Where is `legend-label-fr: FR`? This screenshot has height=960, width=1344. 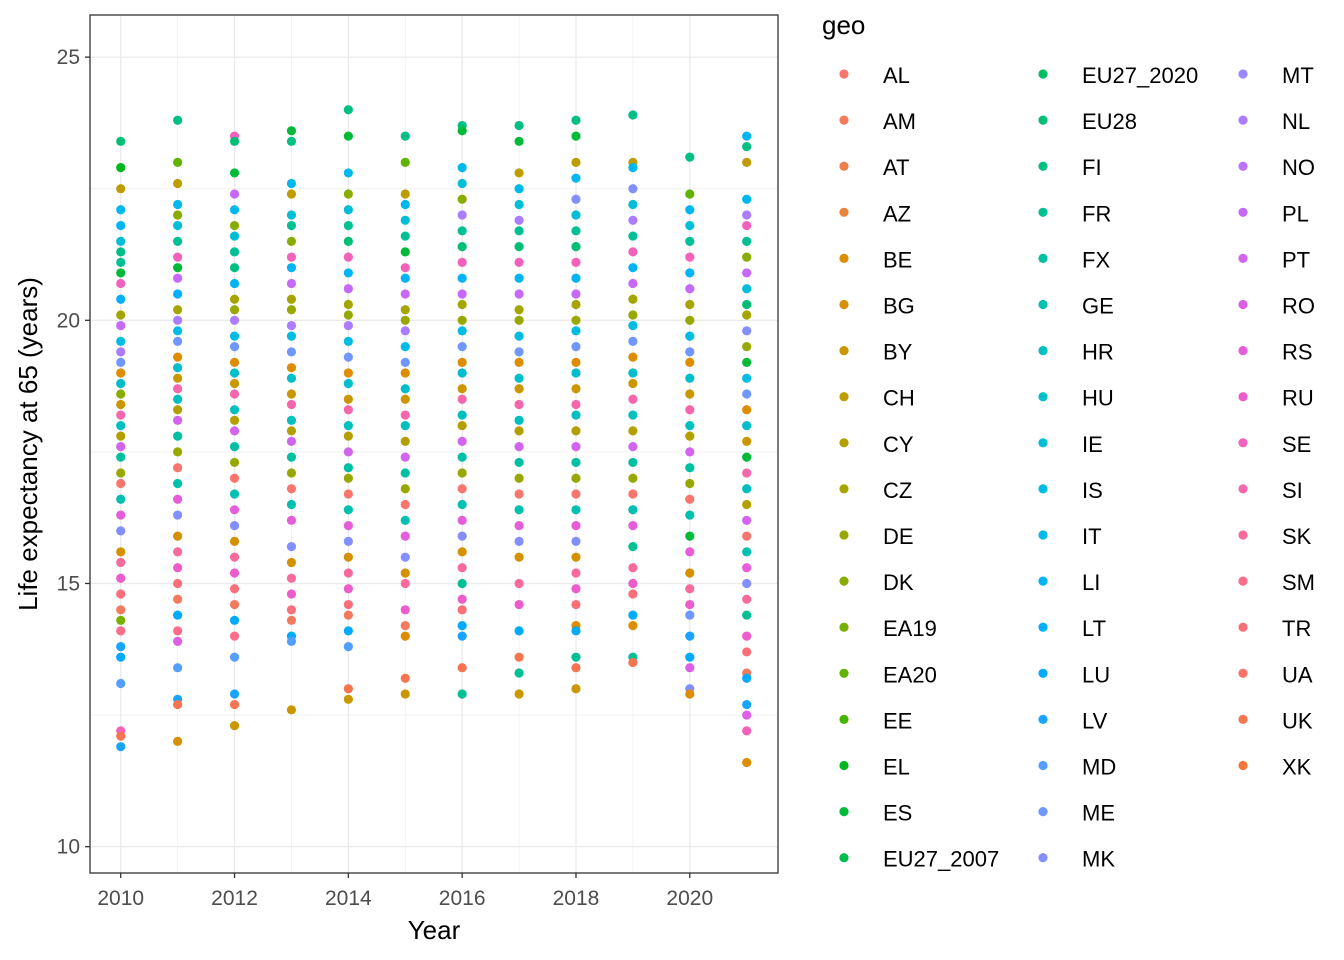 legend-label-fr: FR is located at coordinates (1096, 213).